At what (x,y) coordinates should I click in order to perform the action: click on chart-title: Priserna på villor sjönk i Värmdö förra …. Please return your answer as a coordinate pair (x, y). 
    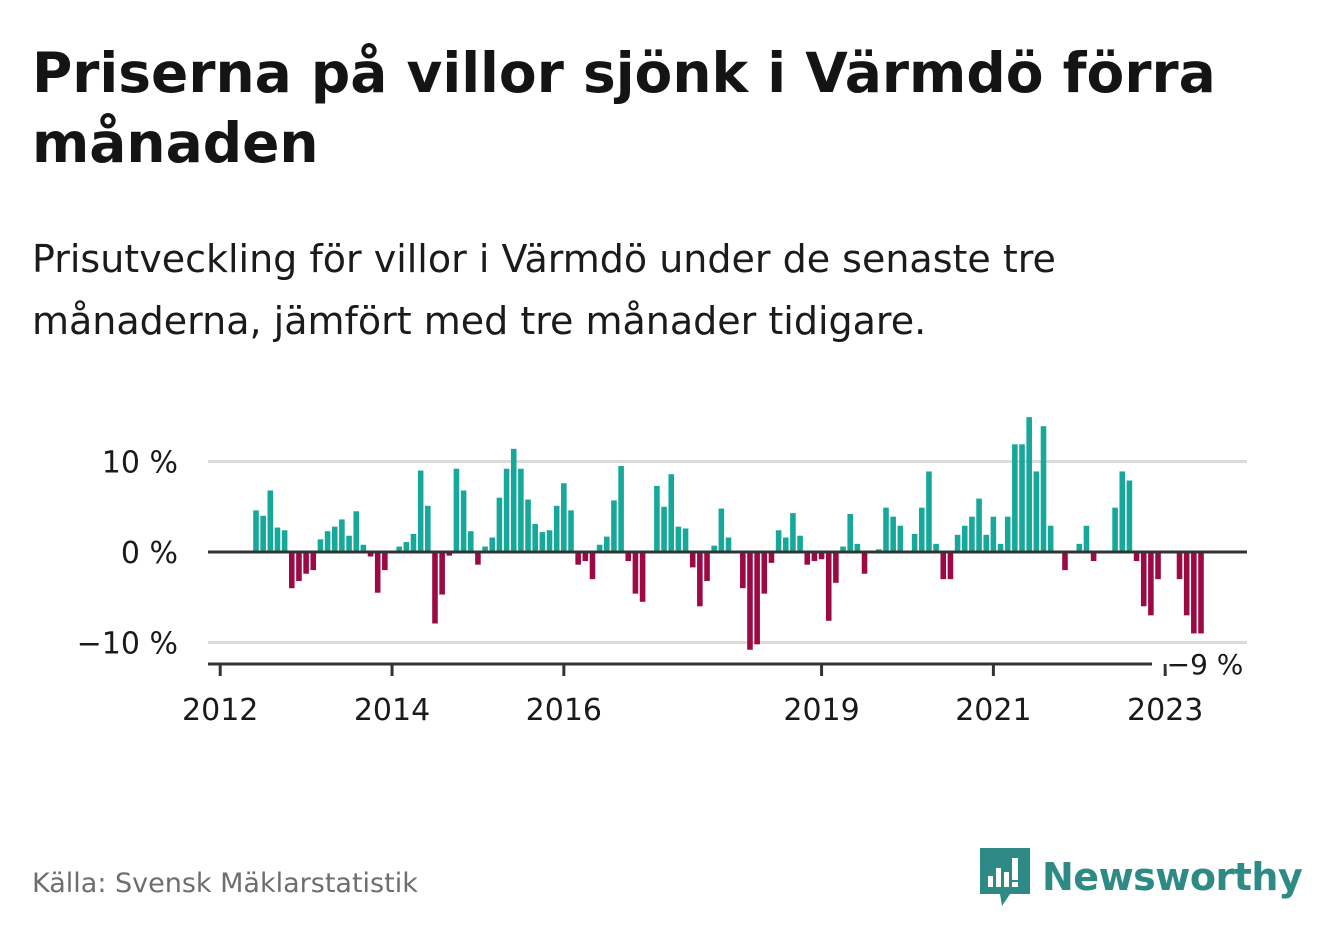
    Looking at the image, I should click on (624, 108).